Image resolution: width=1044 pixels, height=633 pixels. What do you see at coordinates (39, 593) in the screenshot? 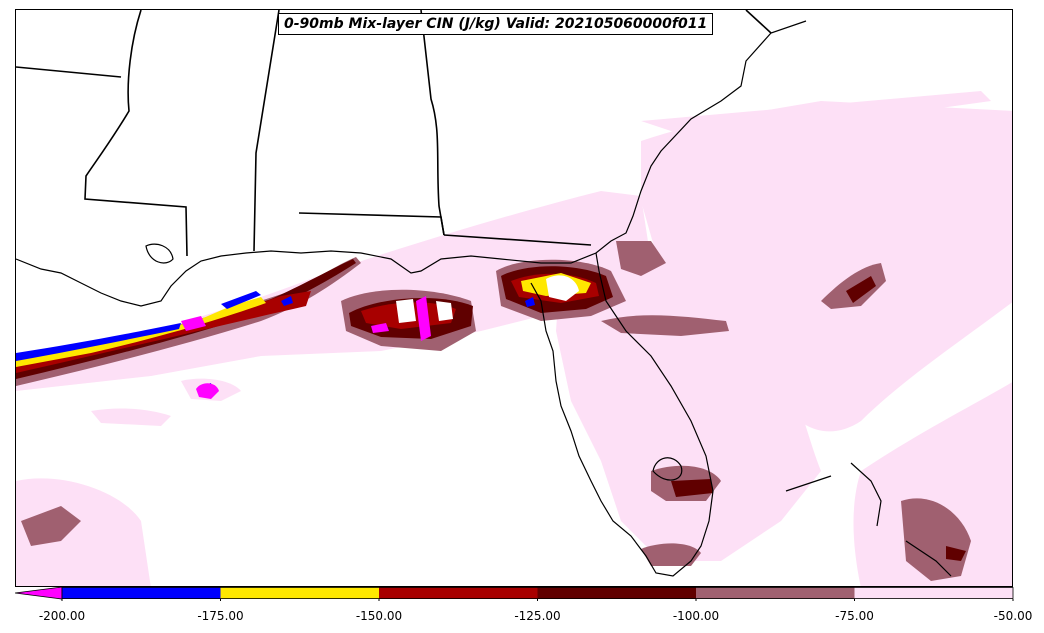
I see `colorbar-extend-arrow` at bounding box center [39, 593].